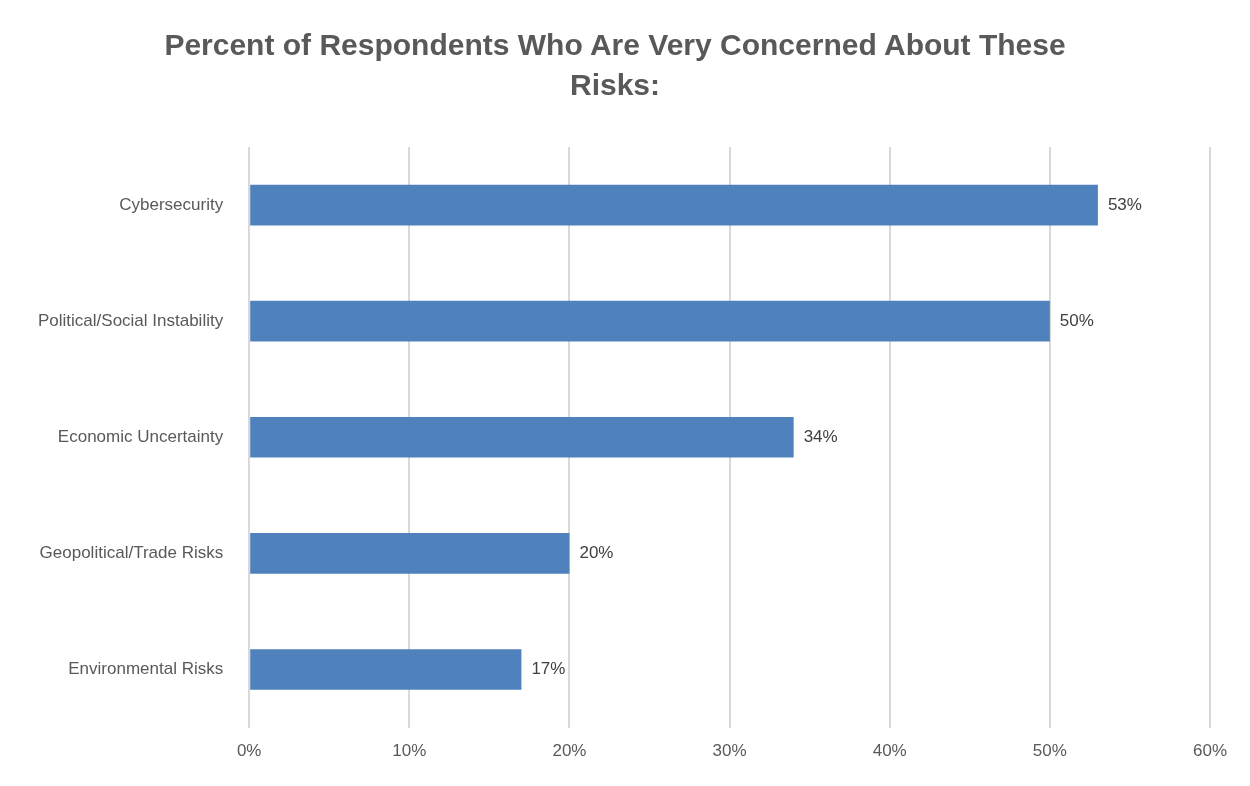 This screenshot has height=786, width=1250. Describe the element at coordinates (130, 320) in the screenshot. I see `y-tick-label: Political/Social Instability` at that location.